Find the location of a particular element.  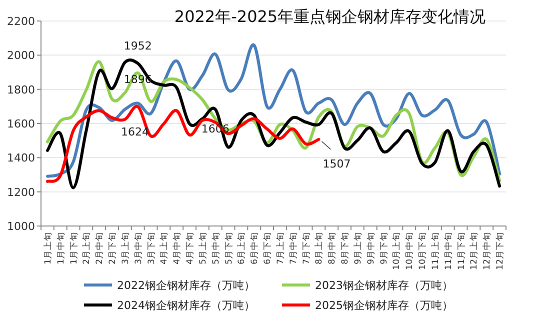

legend-label: 2023钢企钢材库存（万吨） is located at coordinates (384, 285).